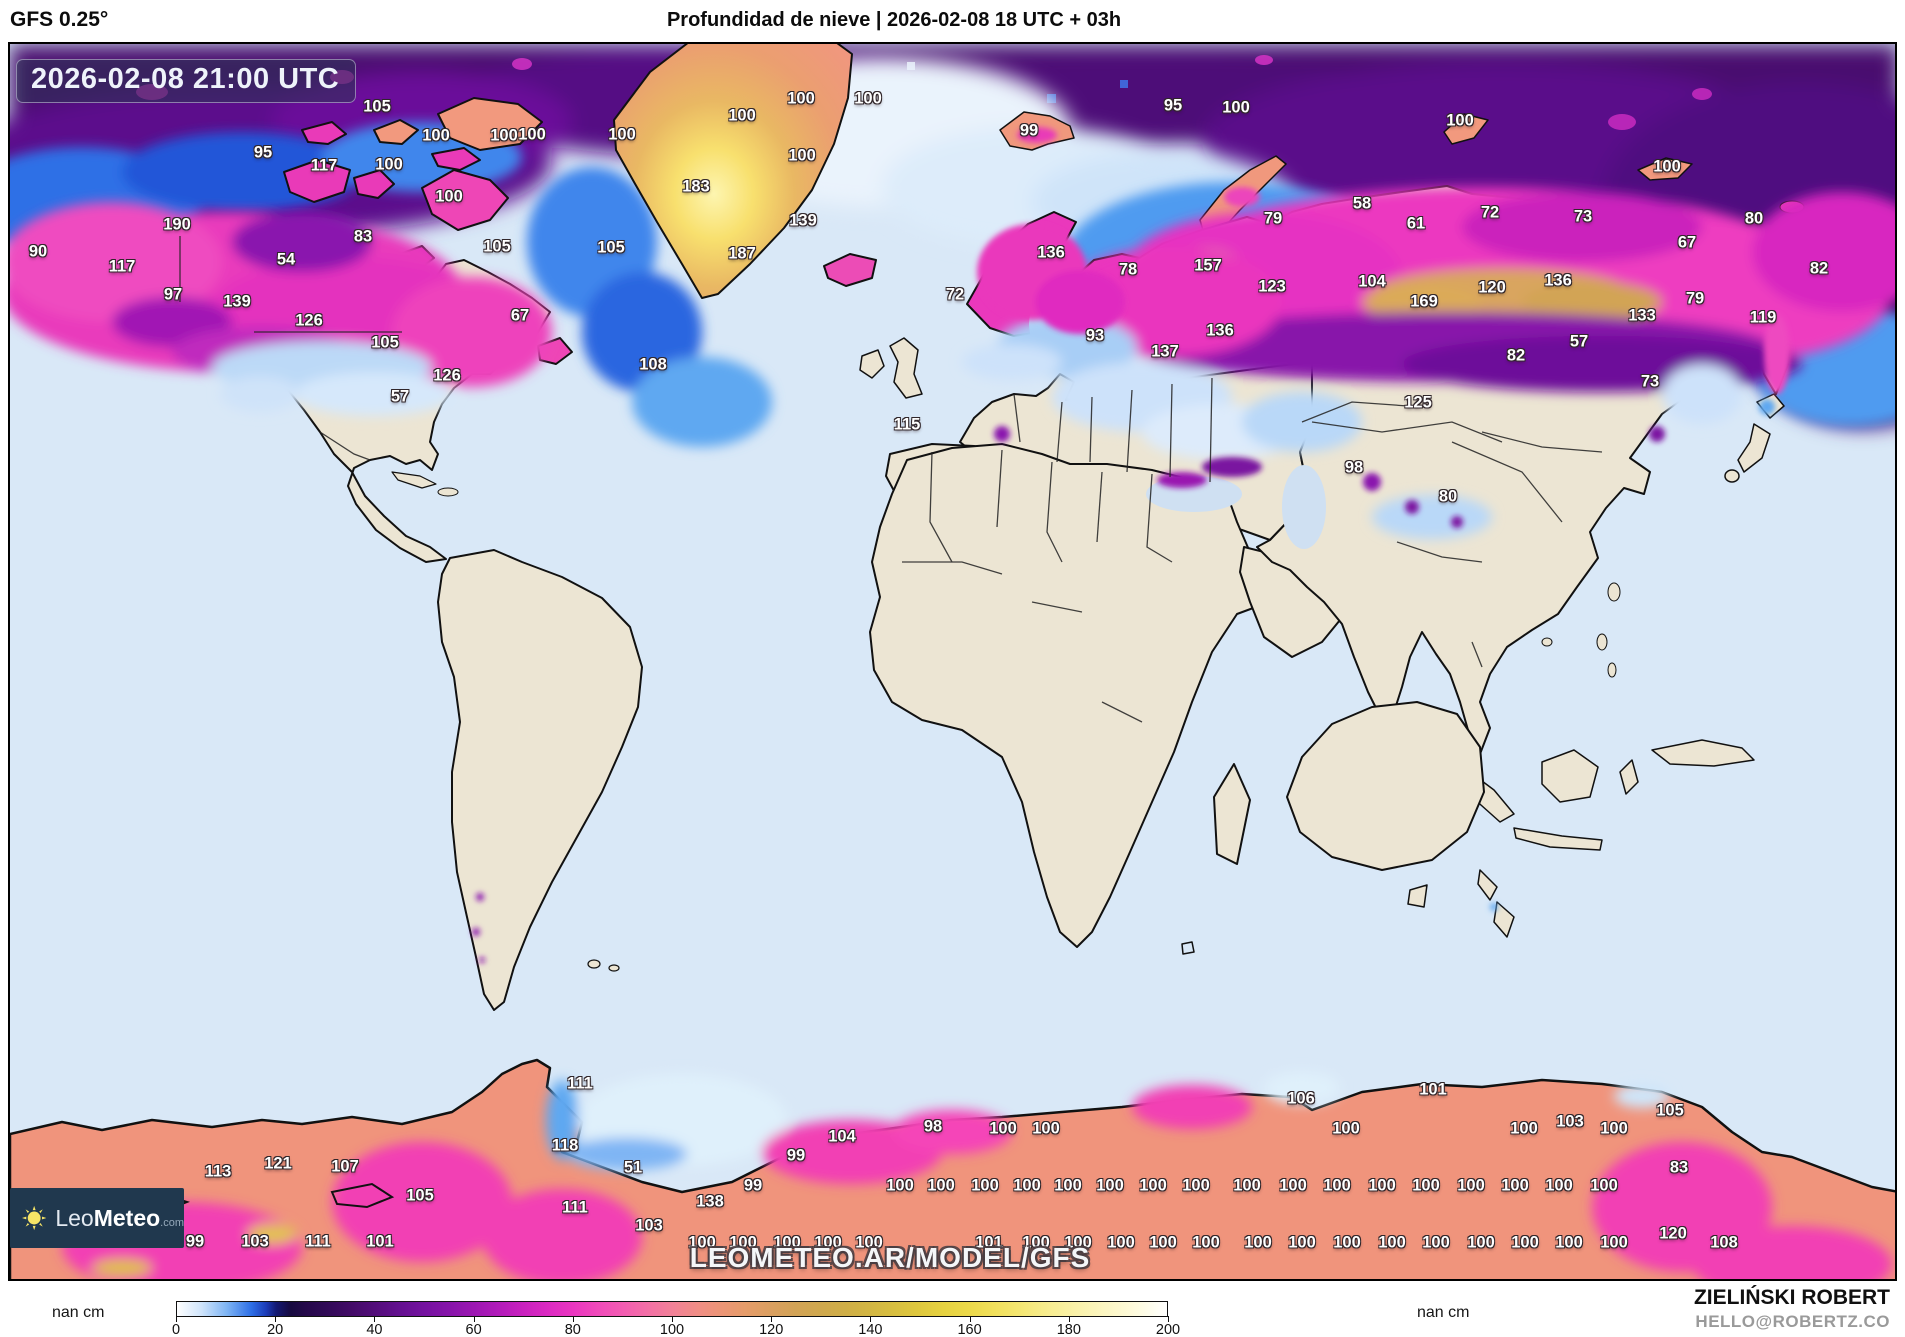 The width and height of the screenshot is (1905, 1337). What do you see at coordinates (870, 1329) in the screenshot?
I see `colorbar-tick-label: 140` at bounding box center [870, 1329].